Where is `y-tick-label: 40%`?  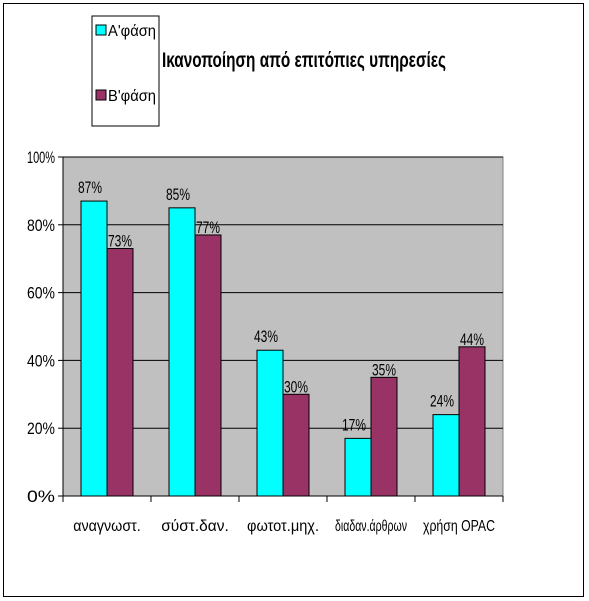
y-tick-label: 40% is located at coordinates (41, 360).